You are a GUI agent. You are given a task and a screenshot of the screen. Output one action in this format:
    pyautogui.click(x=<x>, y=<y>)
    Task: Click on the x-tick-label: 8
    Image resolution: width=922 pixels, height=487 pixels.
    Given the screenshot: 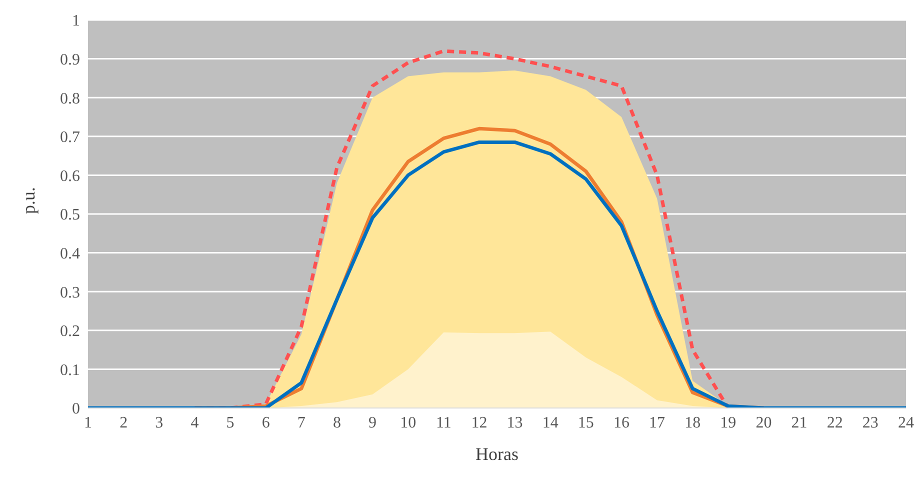 What is the action you would take?
    pyautogui.click(x=336, y=423)
    